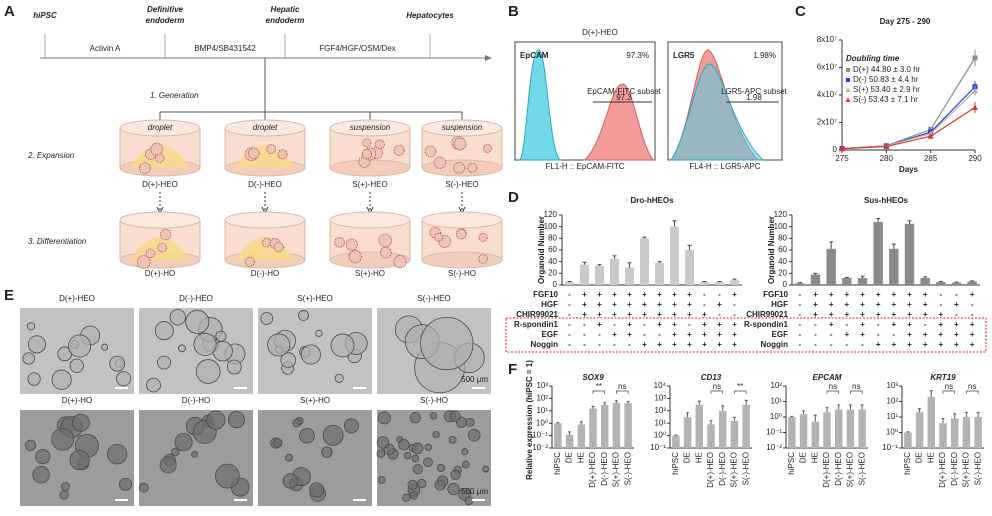  I want to click on highlight-box, so click(746, 335).